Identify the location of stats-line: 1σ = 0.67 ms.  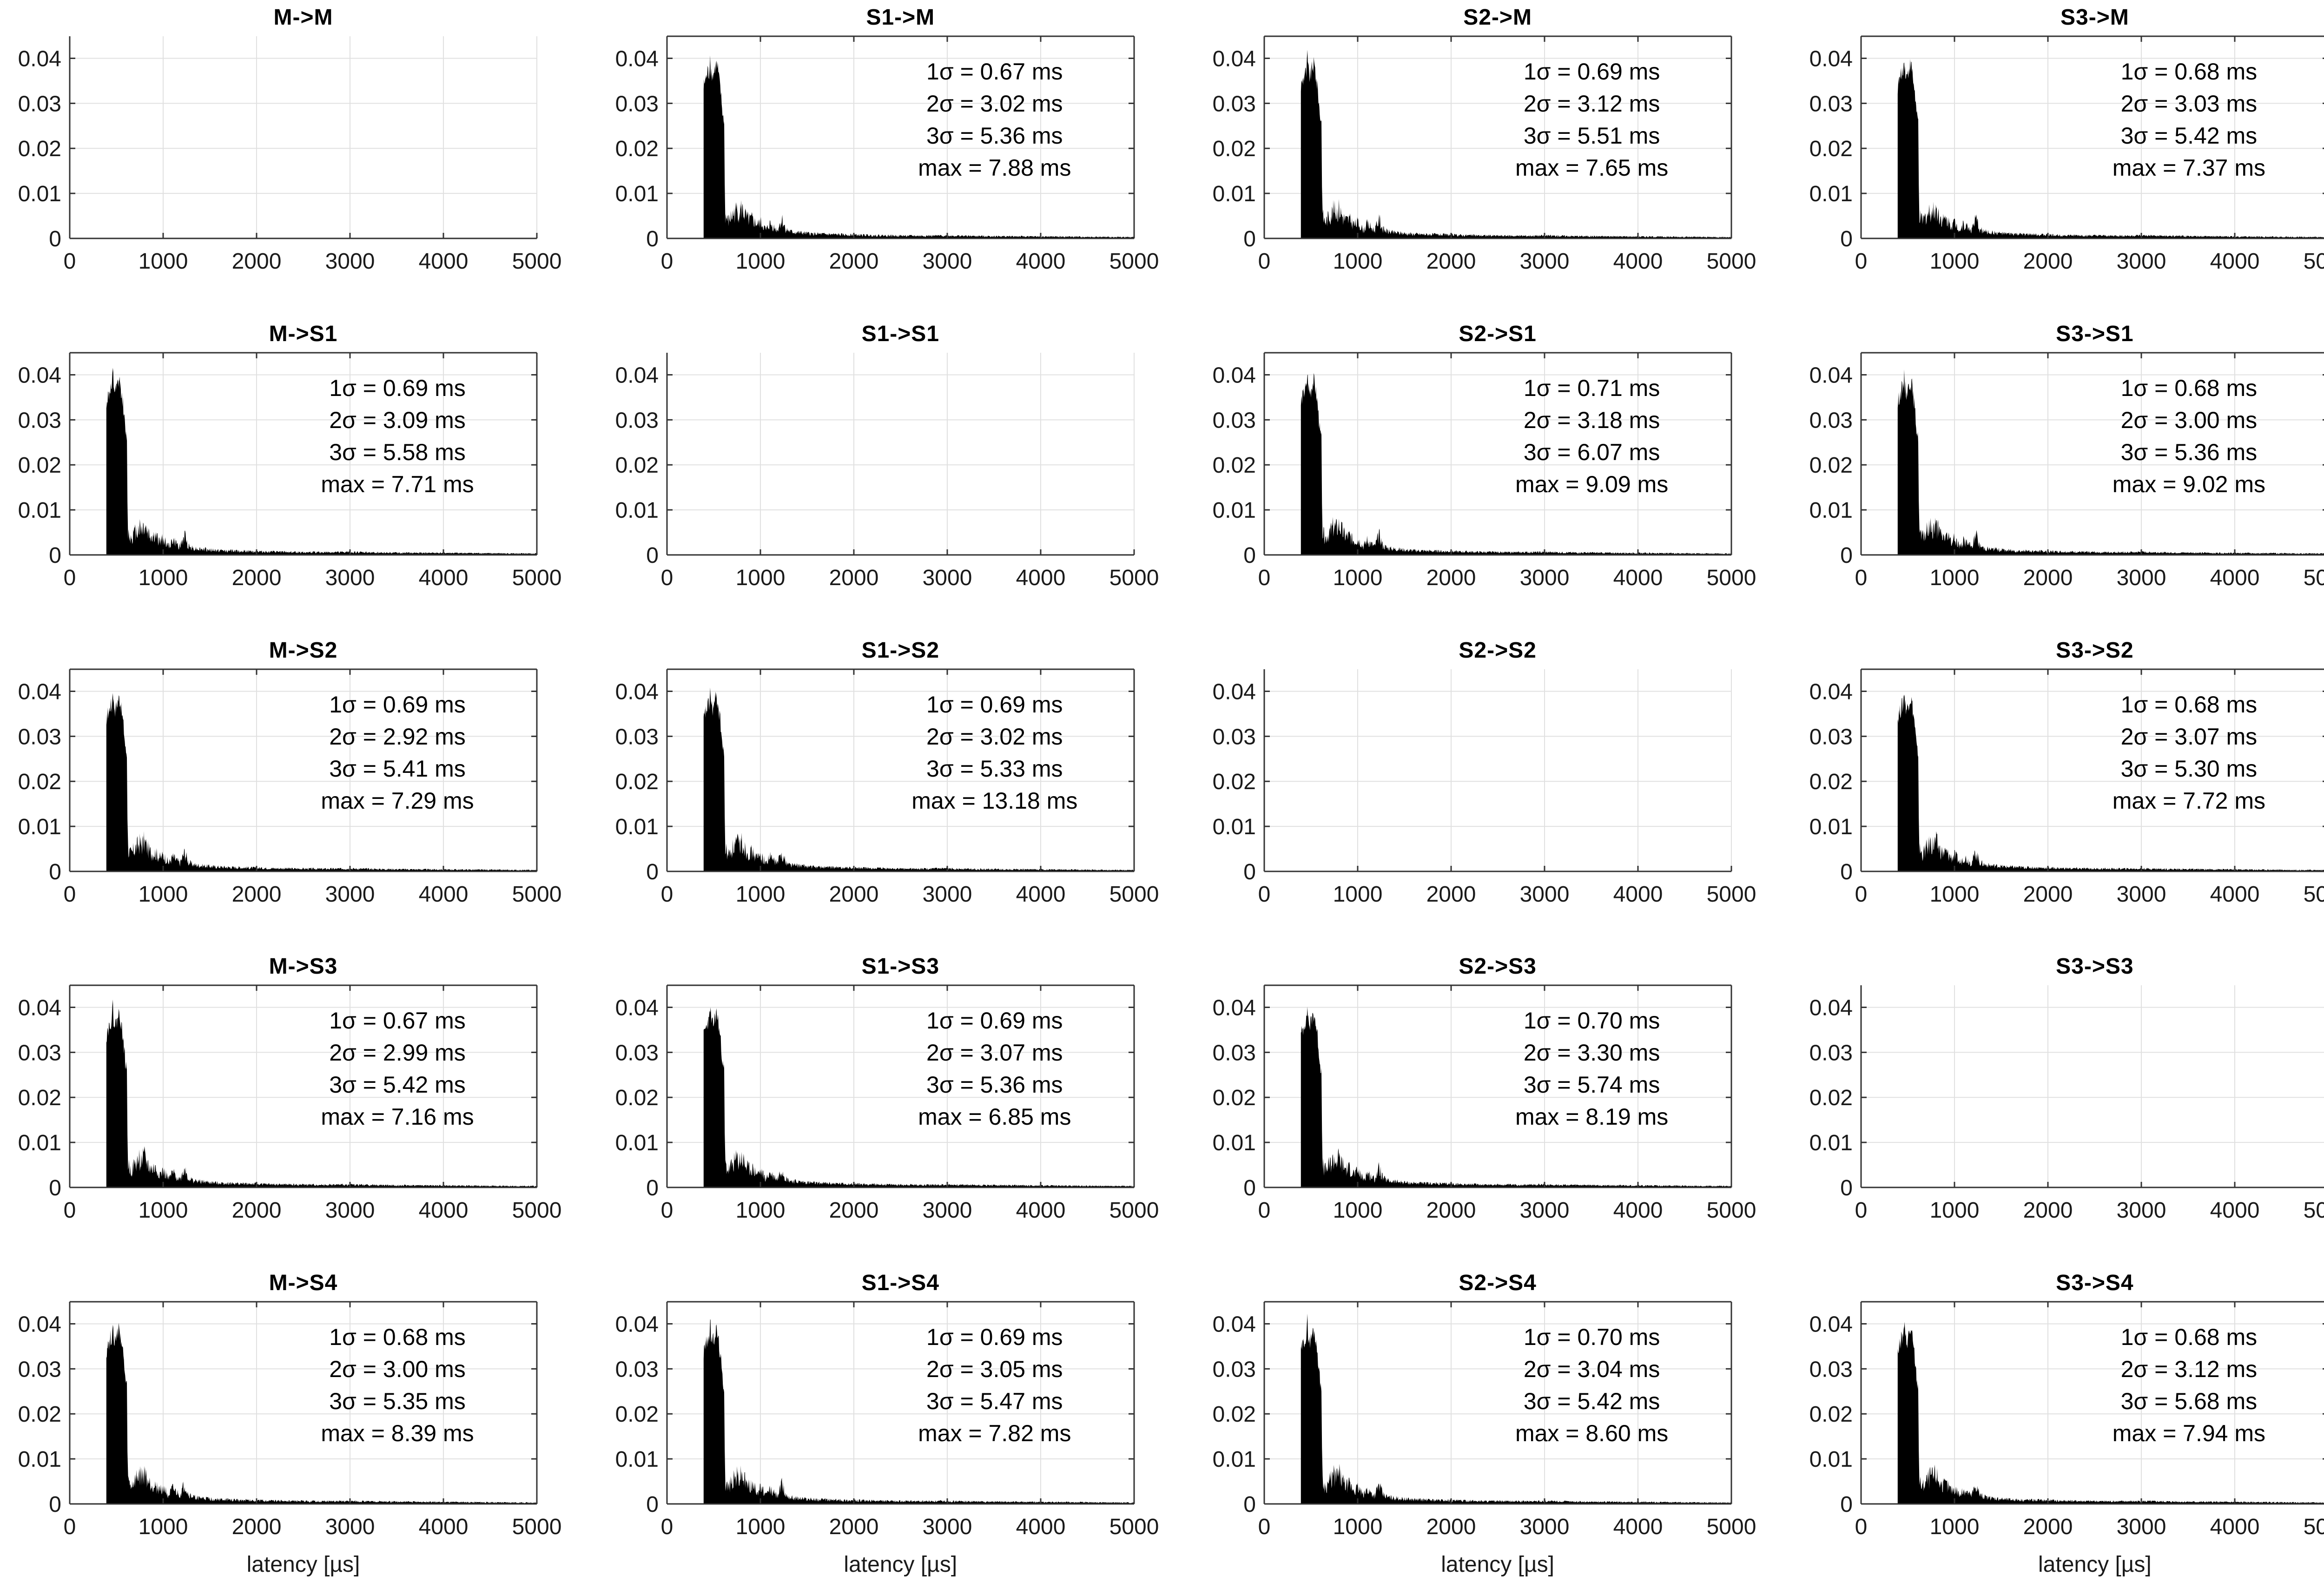
(397, 1021).